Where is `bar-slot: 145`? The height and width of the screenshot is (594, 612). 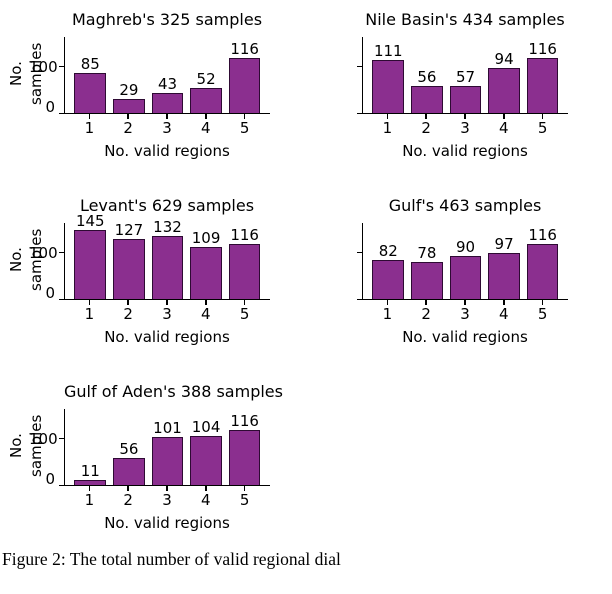
bar-slot: 145 is located at coordinates (90, 256).